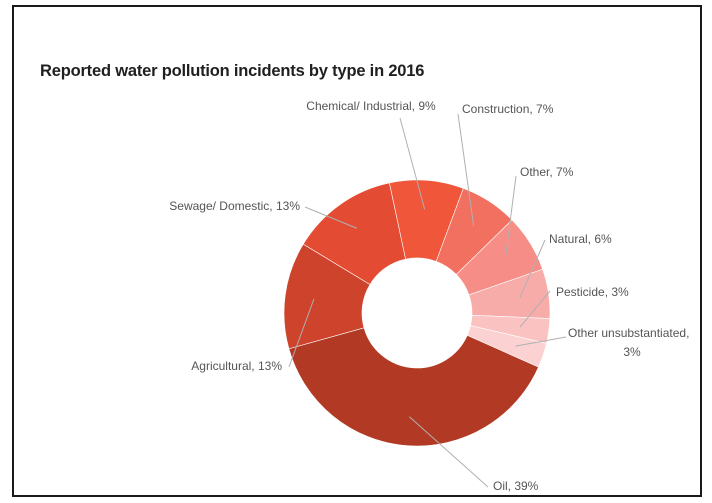 This screenshot has height=503, width=712. Describe the element at coordinates (413, 387) in the screenshot. I see `slice-oil` at that location.